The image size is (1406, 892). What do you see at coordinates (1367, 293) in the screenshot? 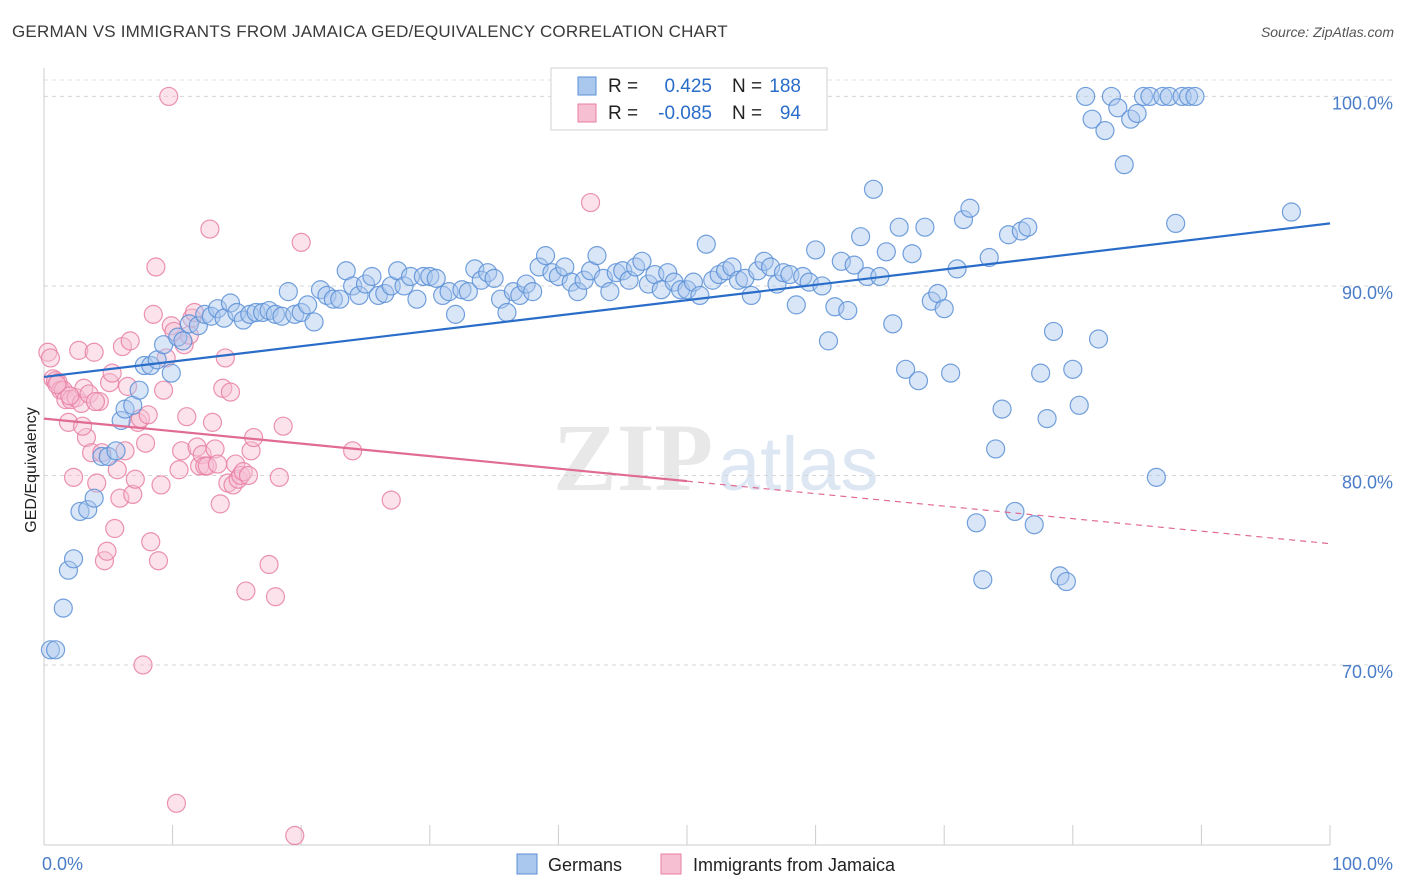
I see `y-tick-label-90: 90.0%` at bounding box center [1367, 293].